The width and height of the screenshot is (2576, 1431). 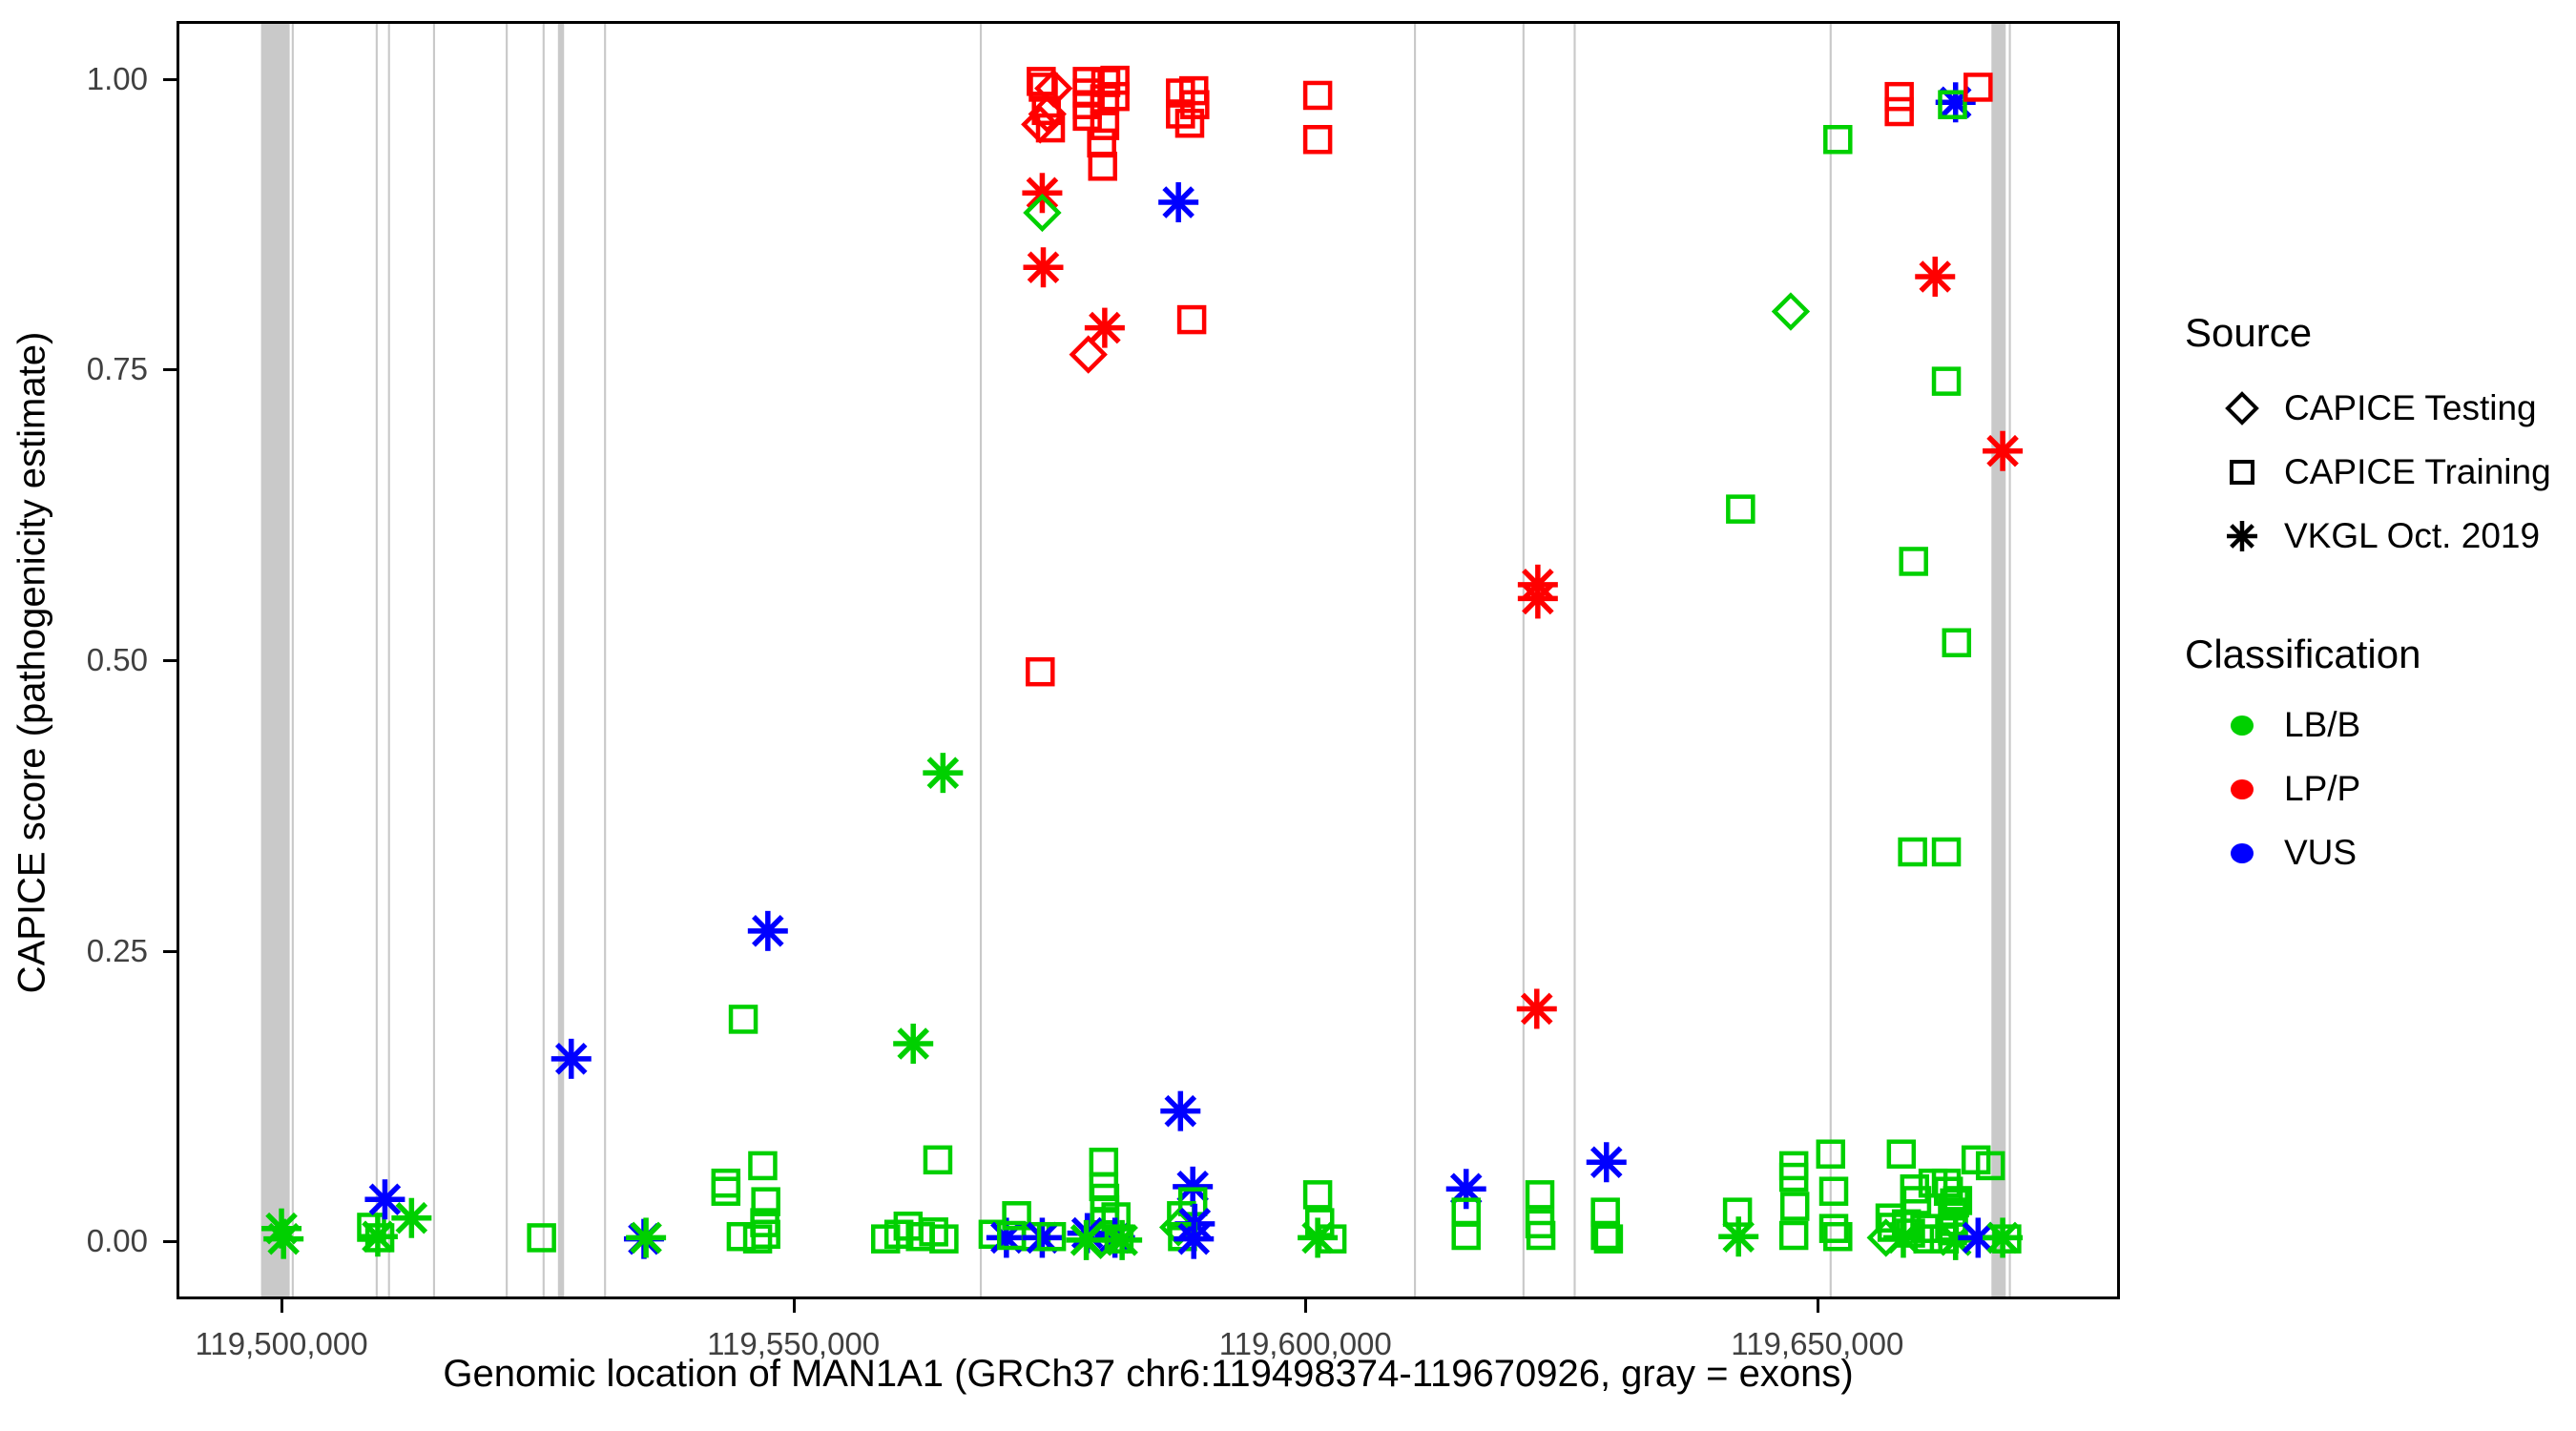 I want to click on x-tick-label: 119,550,000, so click(x=794, y=1343).